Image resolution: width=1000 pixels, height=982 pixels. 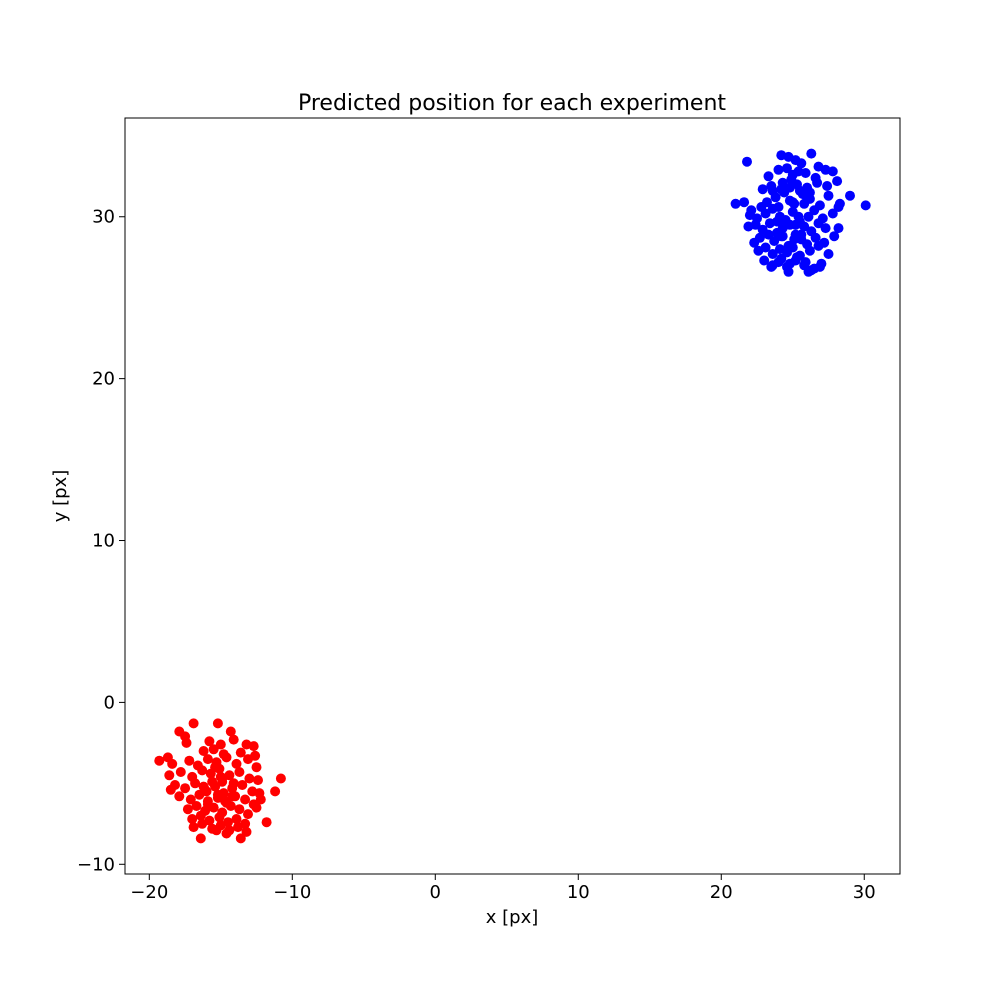 I want to click on x-axis-label: x [px], so click(x=512, y=917).